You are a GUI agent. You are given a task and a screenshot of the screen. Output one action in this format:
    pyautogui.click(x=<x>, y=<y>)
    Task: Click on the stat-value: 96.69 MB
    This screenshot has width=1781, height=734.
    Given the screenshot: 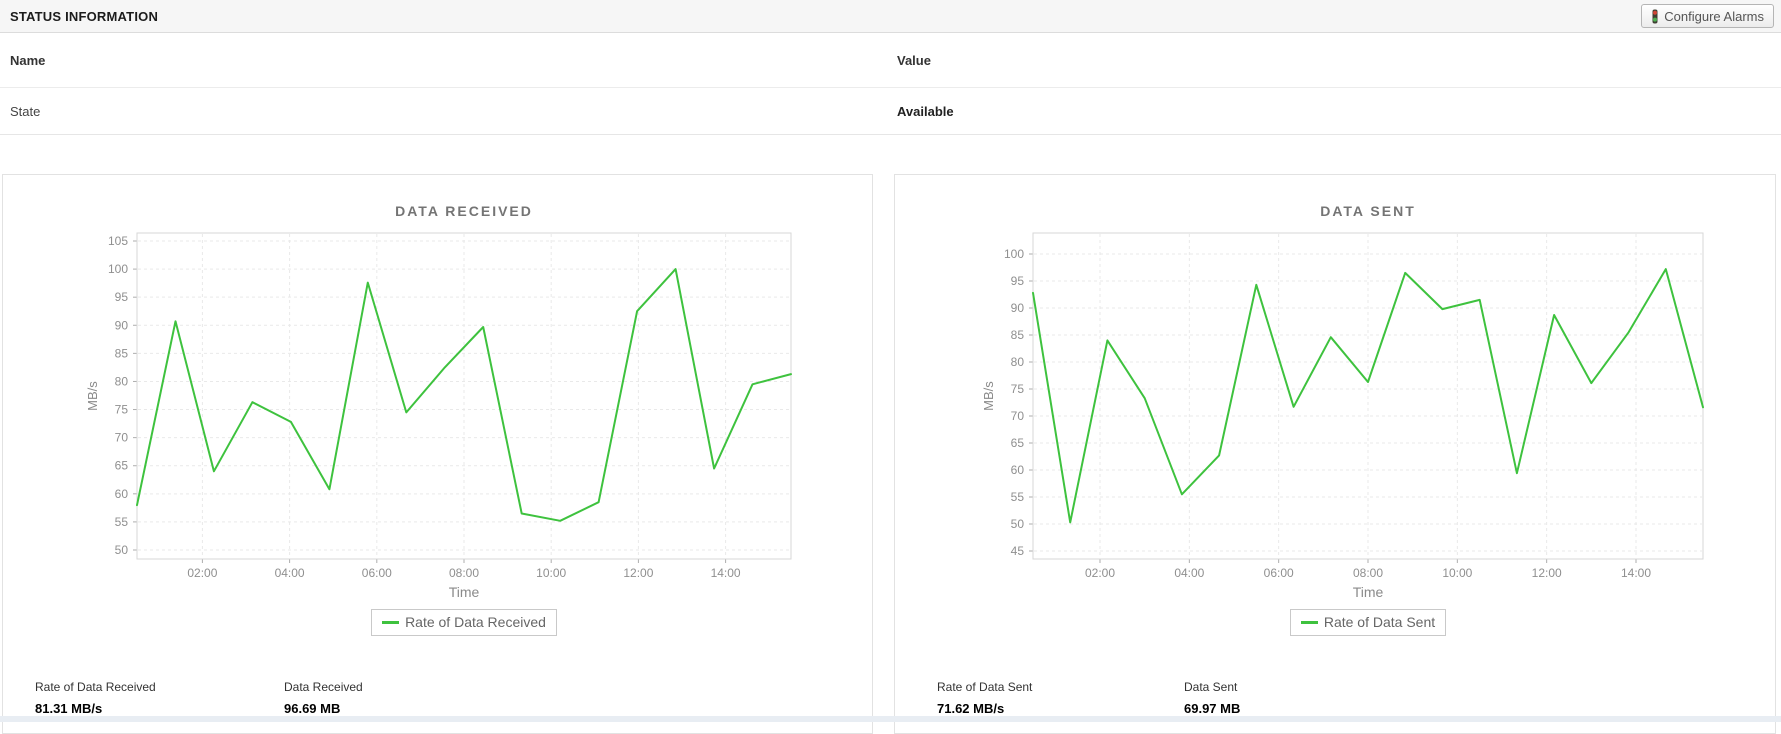 What is the action you would take?
    pyautogui.click(x=312, y=708)
    